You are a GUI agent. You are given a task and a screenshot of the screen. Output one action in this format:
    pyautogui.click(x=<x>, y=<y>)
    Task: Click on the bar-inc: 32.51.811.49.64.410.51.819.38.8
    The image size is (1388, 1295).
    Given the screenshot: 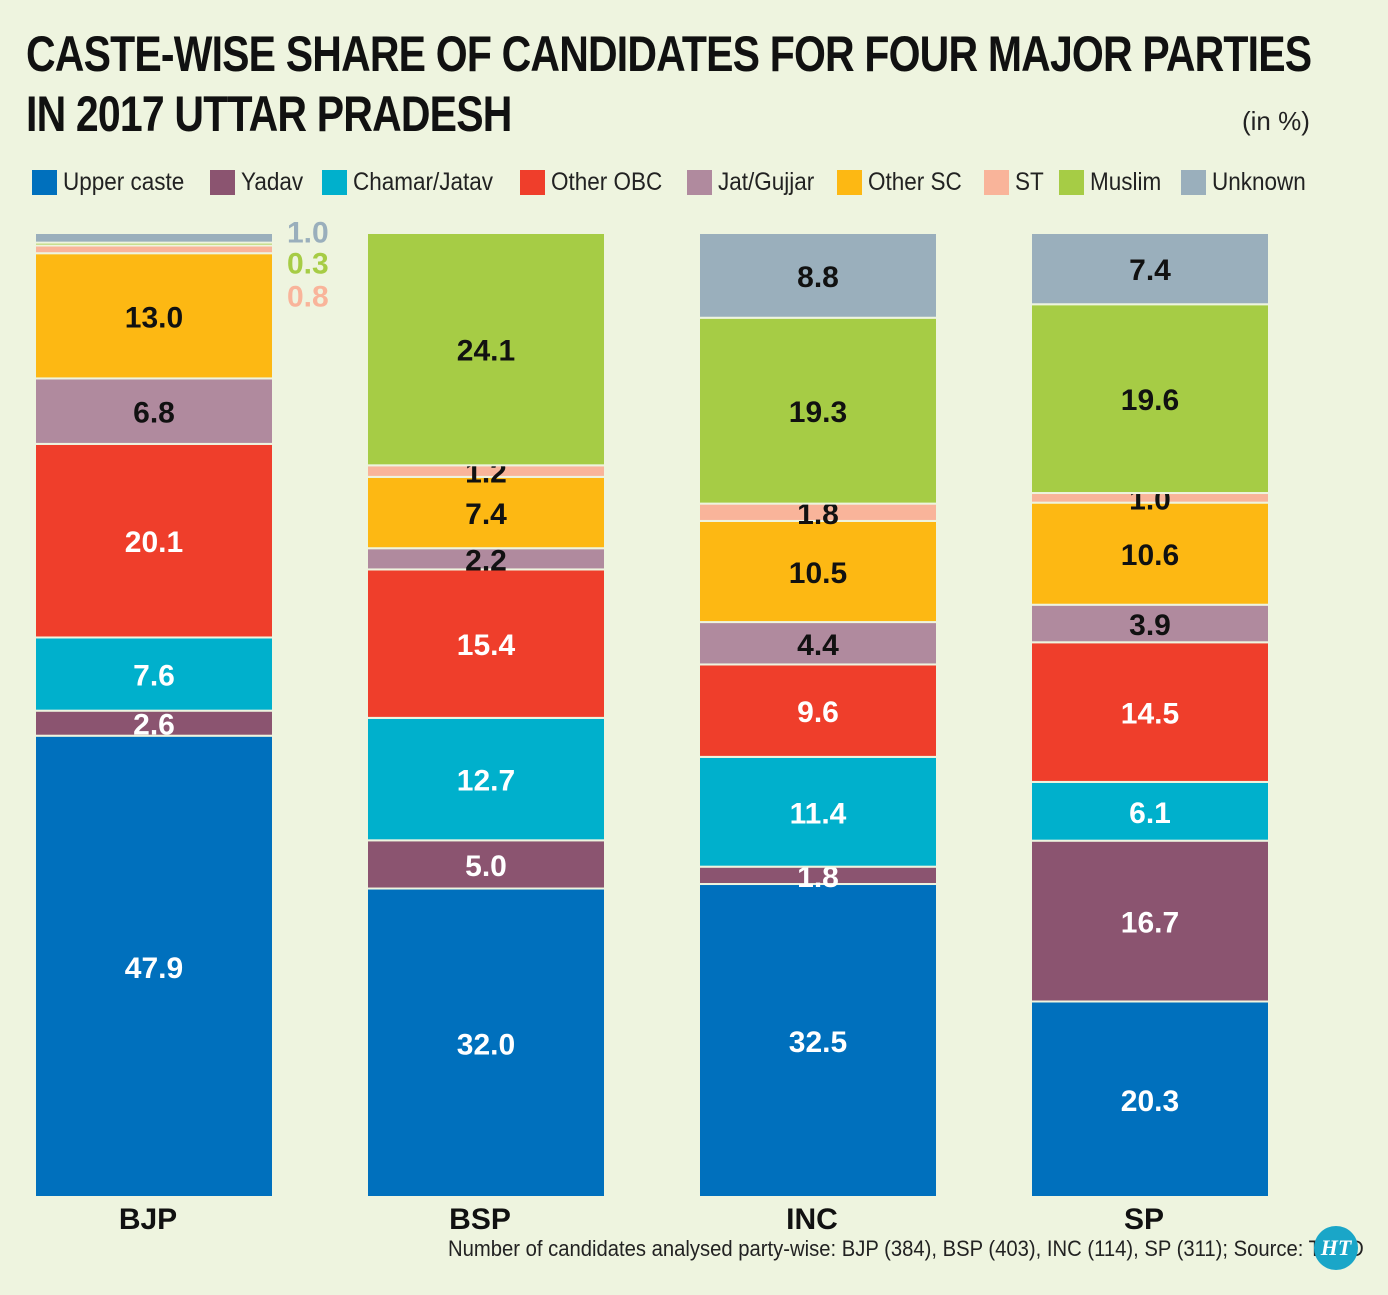 What is the action you would take?
    pyautogui.click(x=818, y=715)
    